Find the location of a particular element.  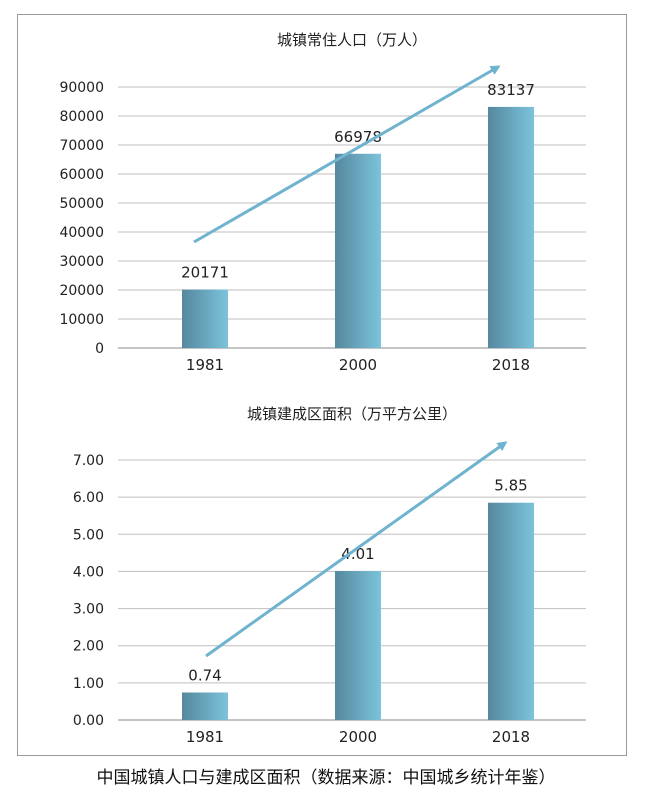

y-tick-label: 80000 is located at coordinates (81, 117).